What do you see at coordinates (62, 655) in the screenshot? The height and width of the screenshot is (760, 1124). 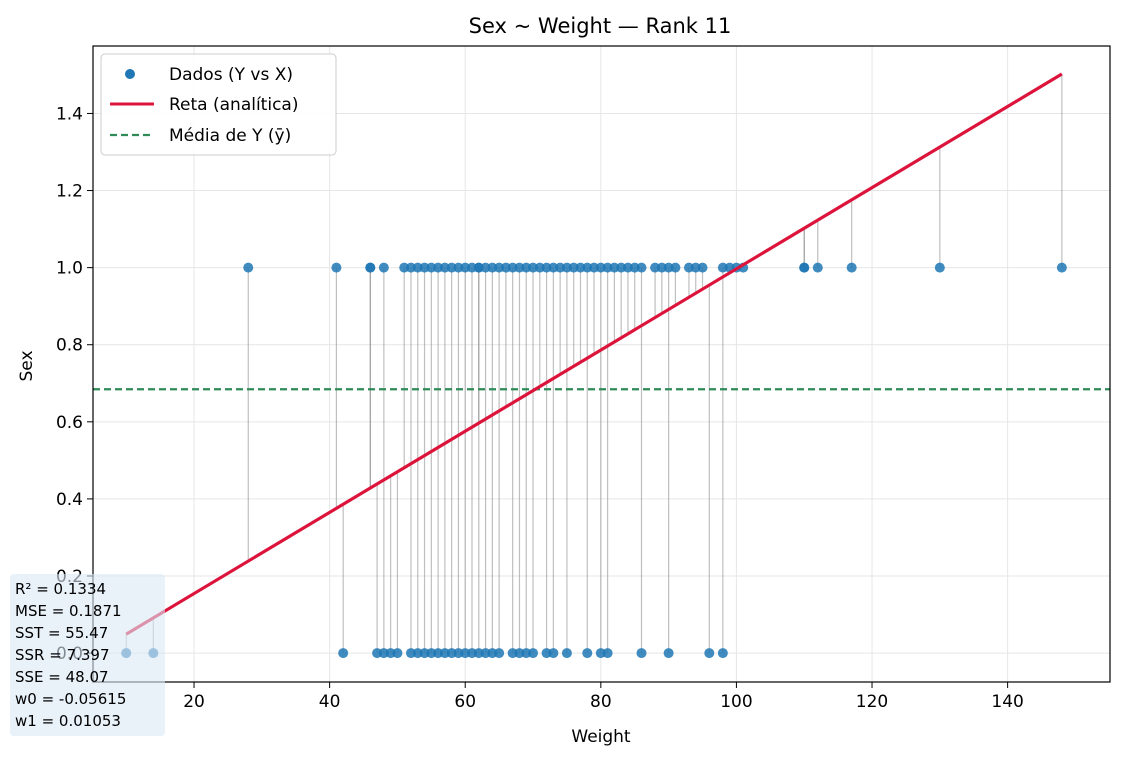 I see `stats-ssr: SSR = 7.397` at bounding box center [62, 655].